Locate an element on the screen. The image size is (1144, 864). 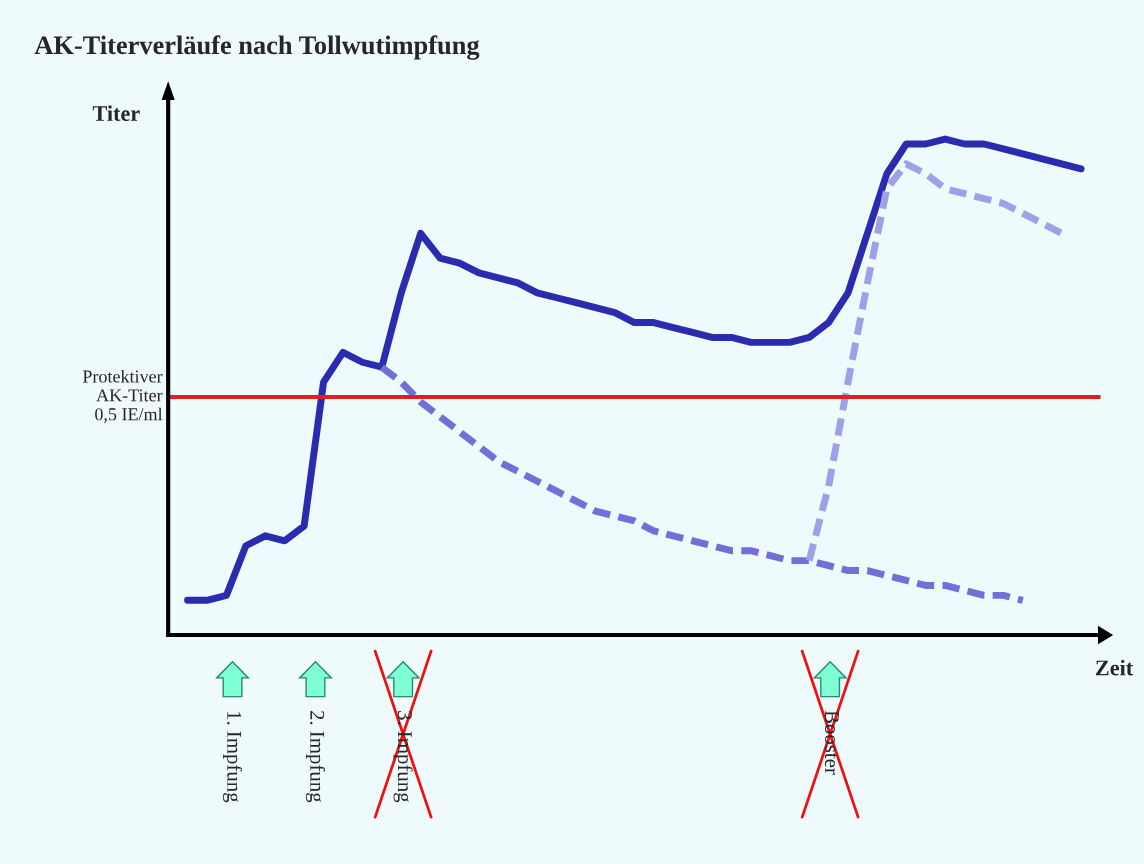
text: 3. Impfung is located at coordinates (403, 757).